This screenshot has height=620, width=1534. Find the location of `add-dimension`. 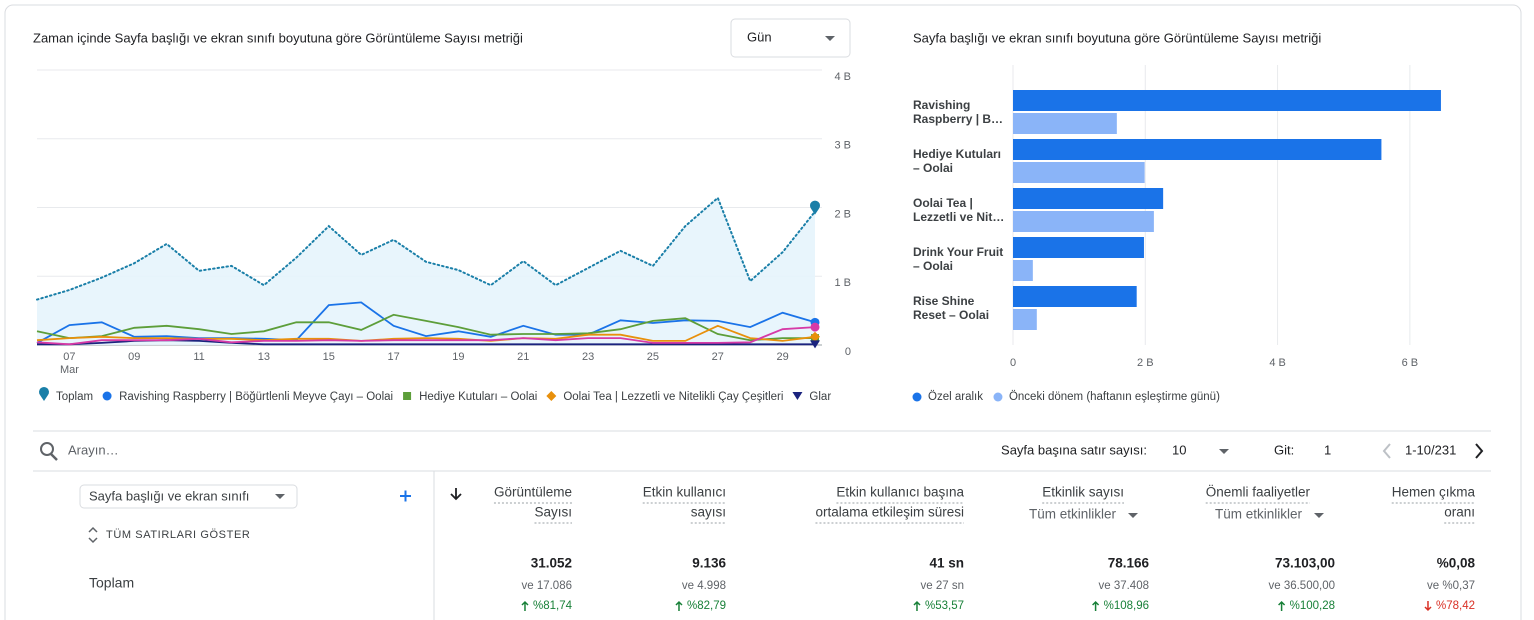

add-dimension is located at coordinates (405, 496).